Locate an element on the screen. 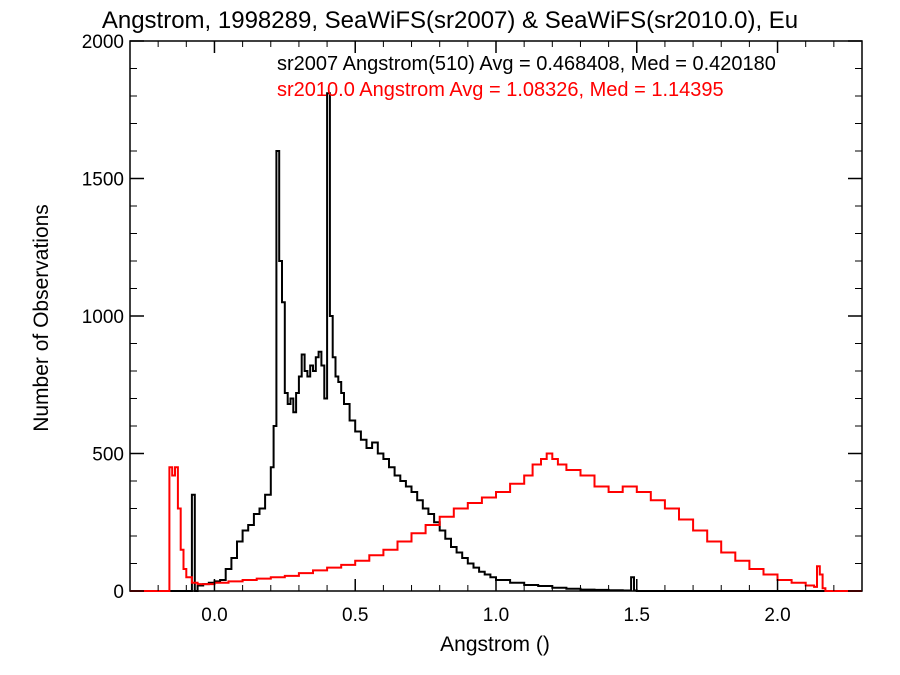  x-tick-label: 2.0 is located at coordinates (777, 615).